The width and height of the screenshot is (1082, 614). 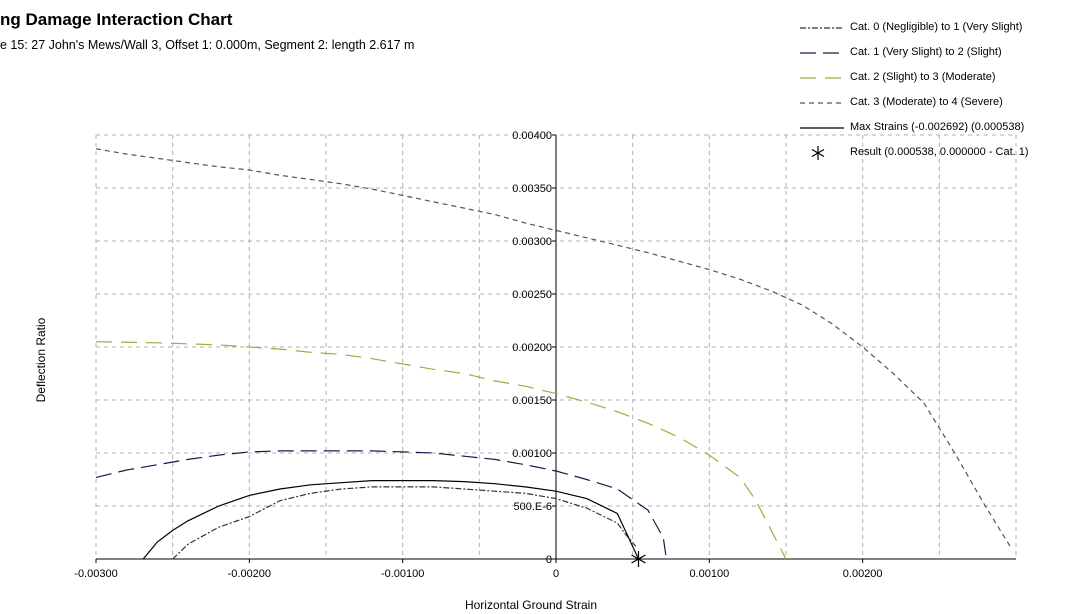 What do you see at coordinates (532, 507) in the screenshot?
I see `y-tick-label: 500.E-6` at bounding box center [532, 507].